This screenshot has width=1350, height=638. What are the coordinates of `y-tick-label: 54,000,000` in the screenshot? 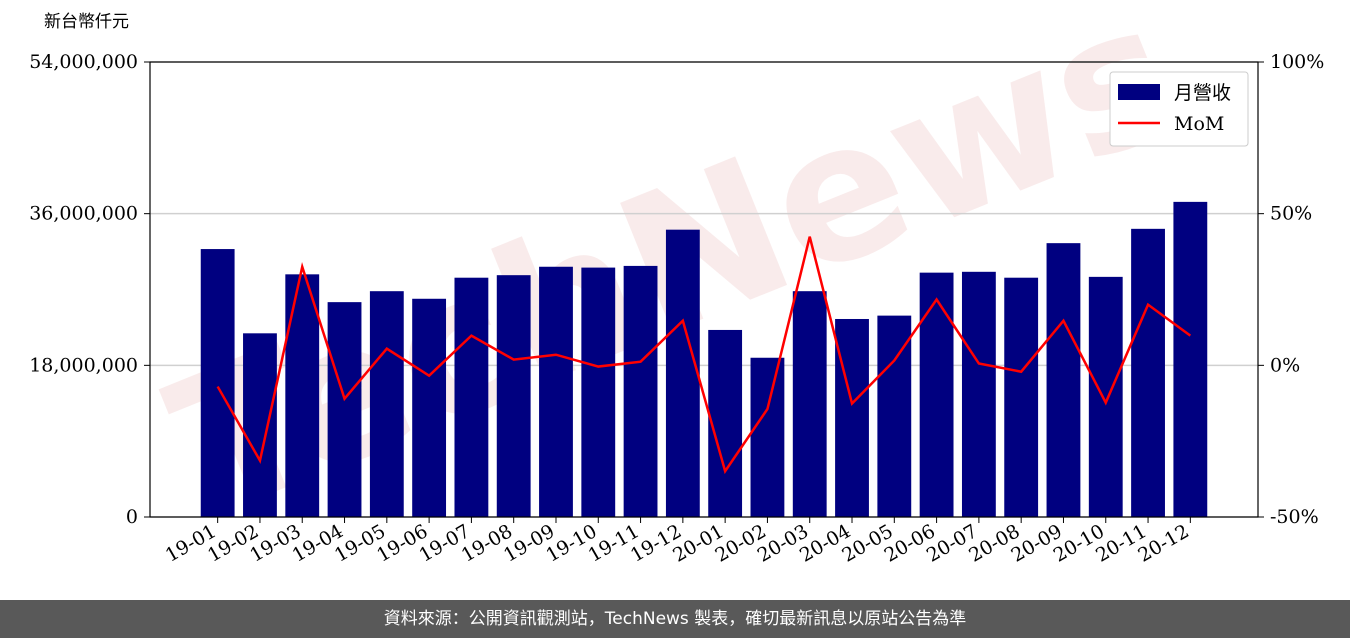 It's located at (83, 62).